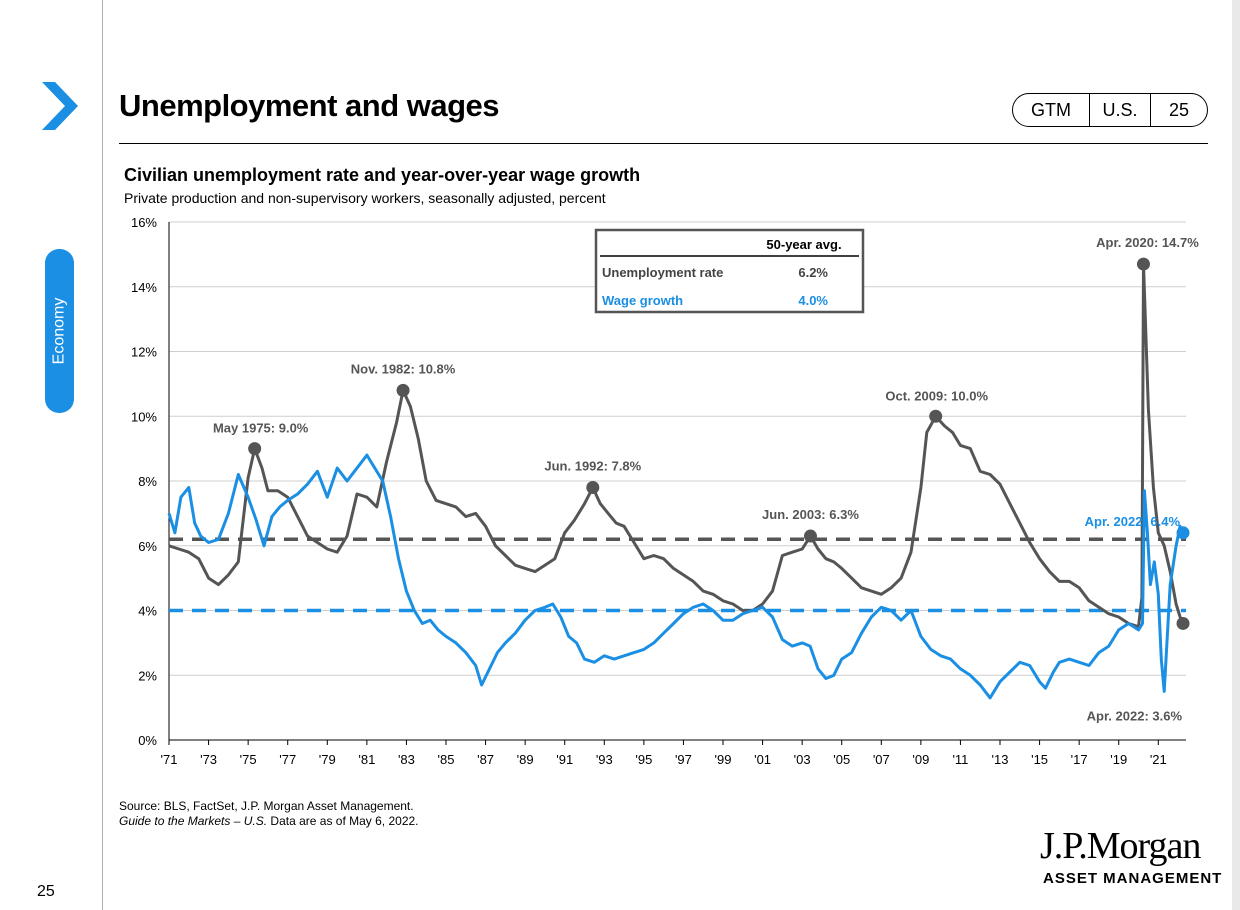 The image size is (1240, 910). I want to click on pill-gtm: GTM, so click(1051, 110).